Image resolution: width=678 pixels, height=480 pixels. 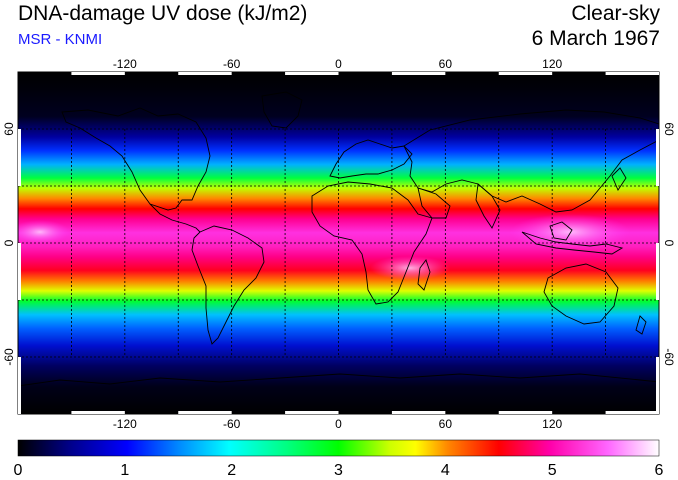 What do you see at coordinates (619, 179) in the screenshot?
I see `japan-coast` at bounding box center [619, 179].